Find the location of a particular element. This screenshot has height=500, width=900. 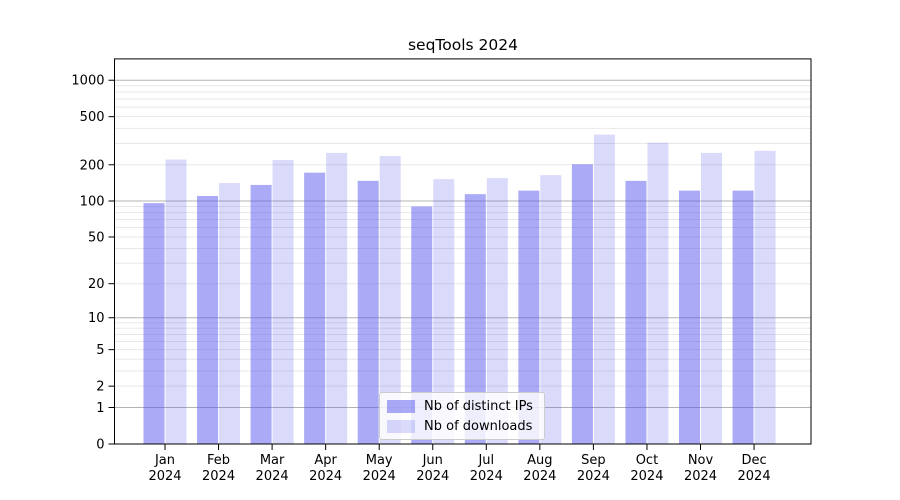

x-tick-label-month: Dec is located at coordinates (753, 460).